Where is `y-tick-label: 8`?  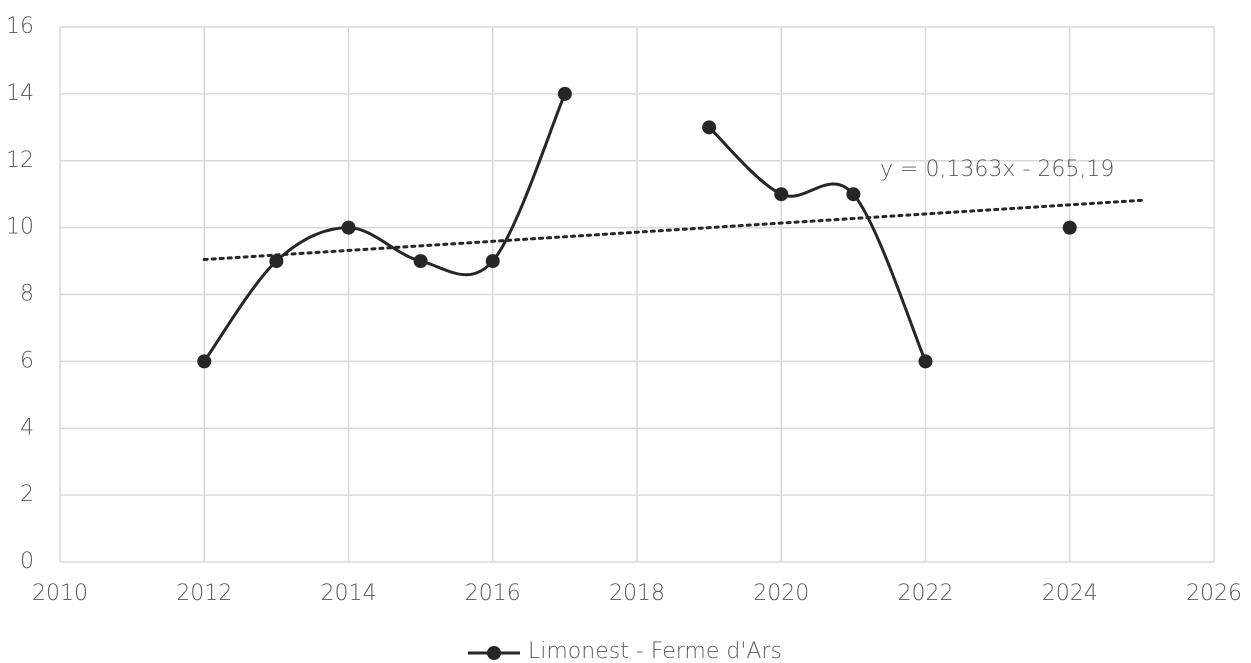
y-tick-label: 8 is located at coordinates (27, 294).